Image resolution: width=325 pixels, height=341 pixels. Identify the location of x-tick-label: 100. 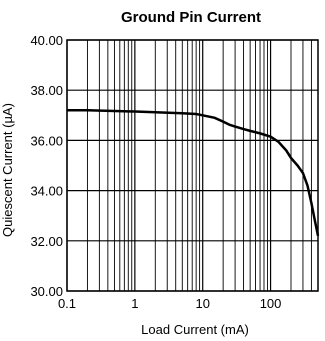
(271, 303).